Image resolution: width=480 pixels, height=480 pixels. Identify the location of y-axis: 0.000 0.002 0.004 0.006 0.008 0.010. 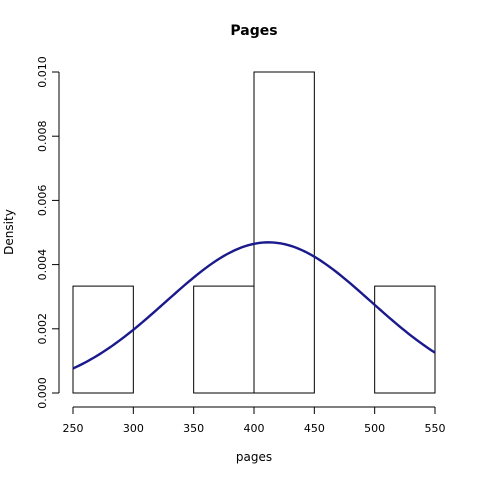
(48, 232).